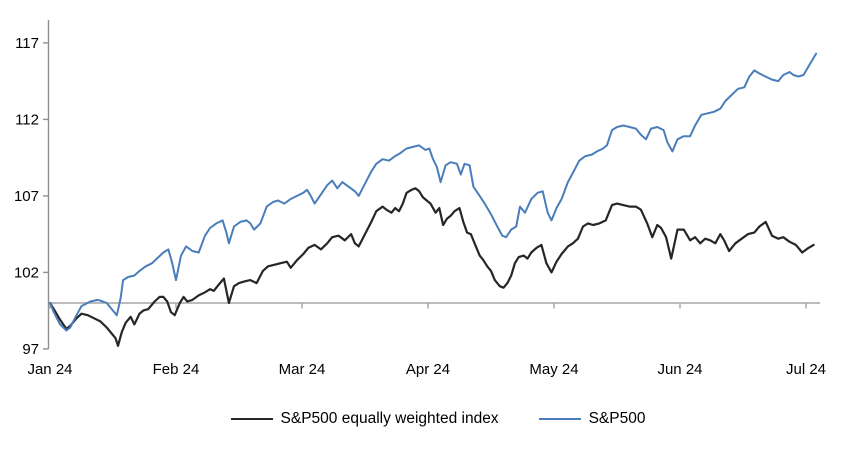 The width and height of the screenshot is (852, 453). What do you see at coordinates (26, 272) in the screenshot?
I see `y-tick-label: 102` at bounding box center [26, 272].